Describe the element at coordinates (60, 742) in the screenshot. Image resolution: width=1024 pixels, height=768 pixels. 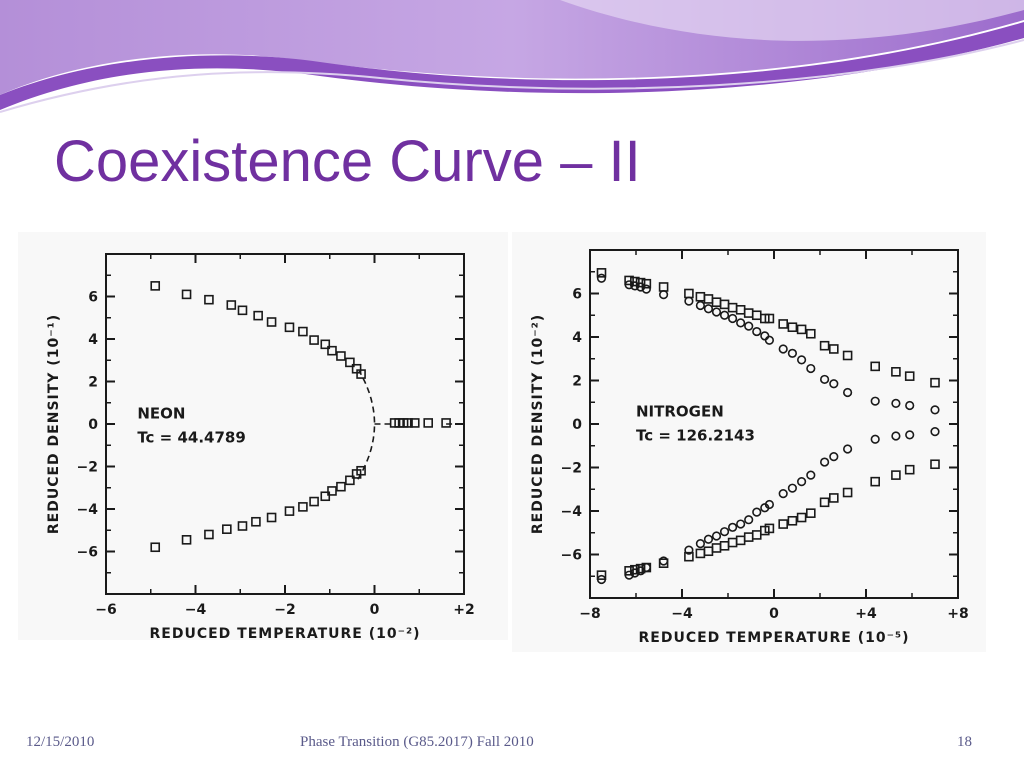
I see `footer-date: 12/15/2010` at that location.